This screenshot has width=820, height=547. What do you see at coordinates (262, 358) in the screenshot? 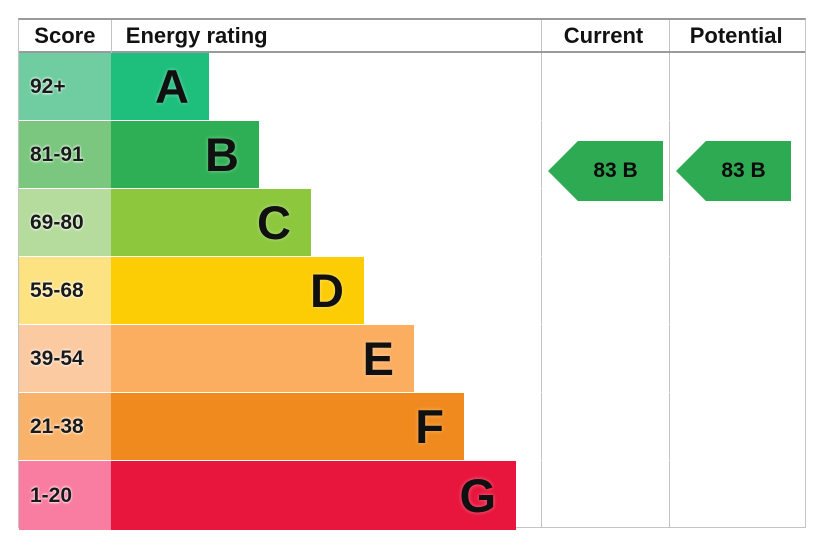
I see `band-bar: E` at bounding box center [262, 358].